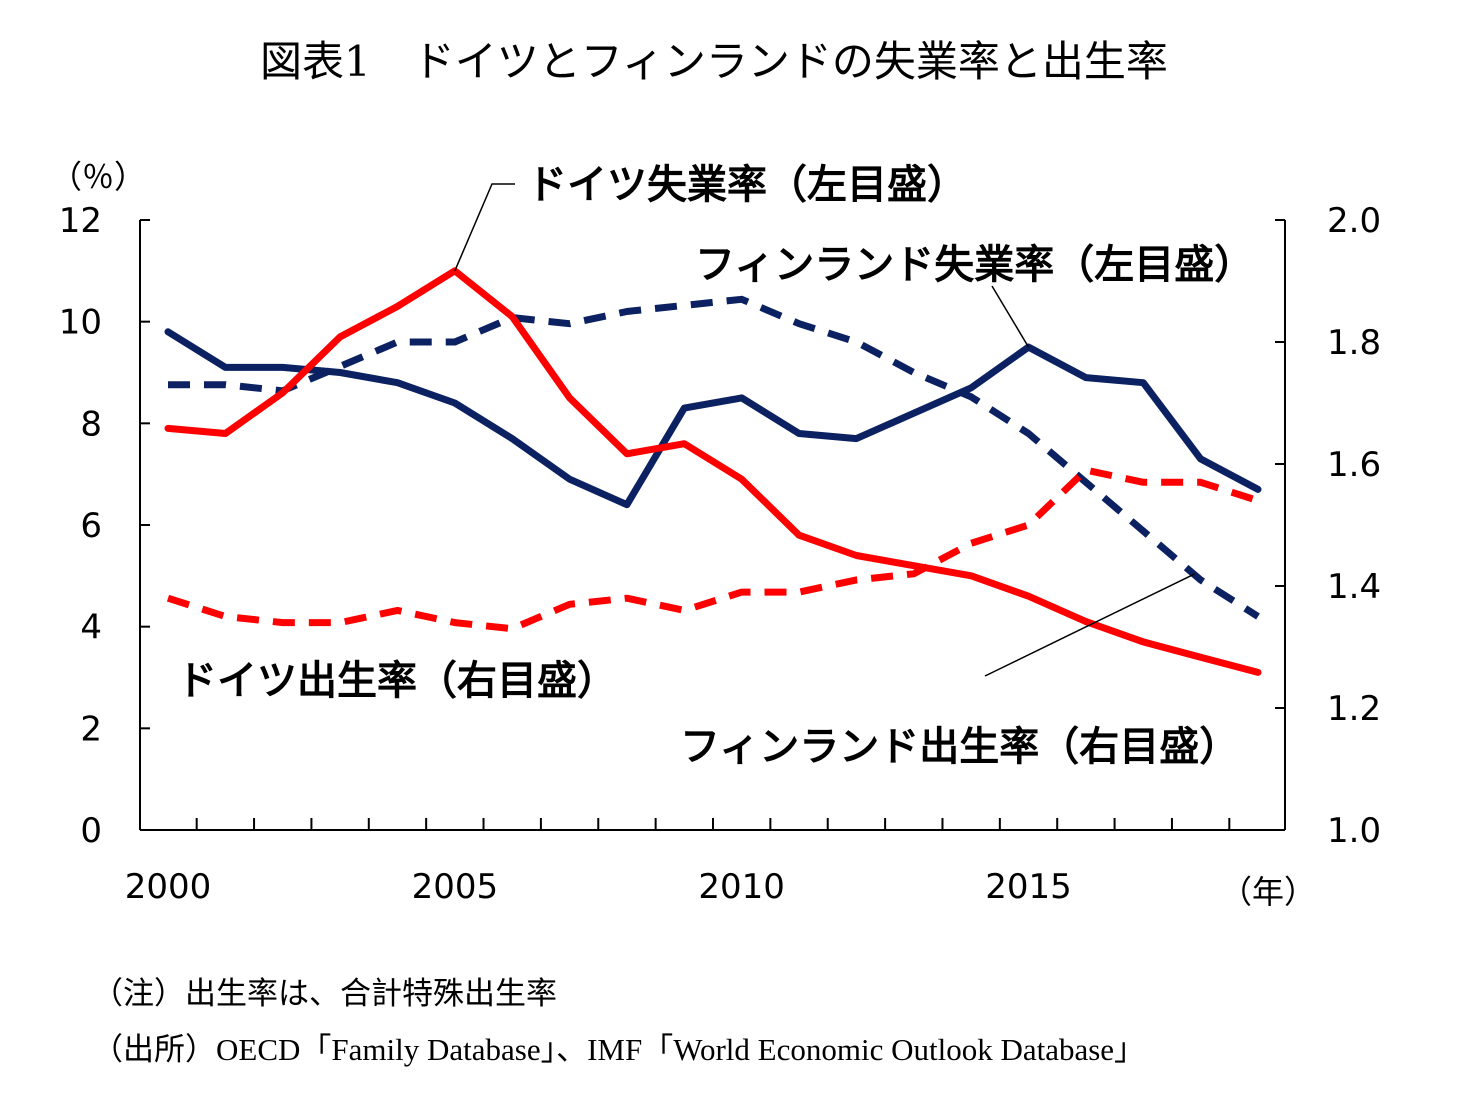  Describe the element at coordinates (324, 993) in the screenshot. I see `note-definition: （注）出生率は、合計特殊出生率` at that location.